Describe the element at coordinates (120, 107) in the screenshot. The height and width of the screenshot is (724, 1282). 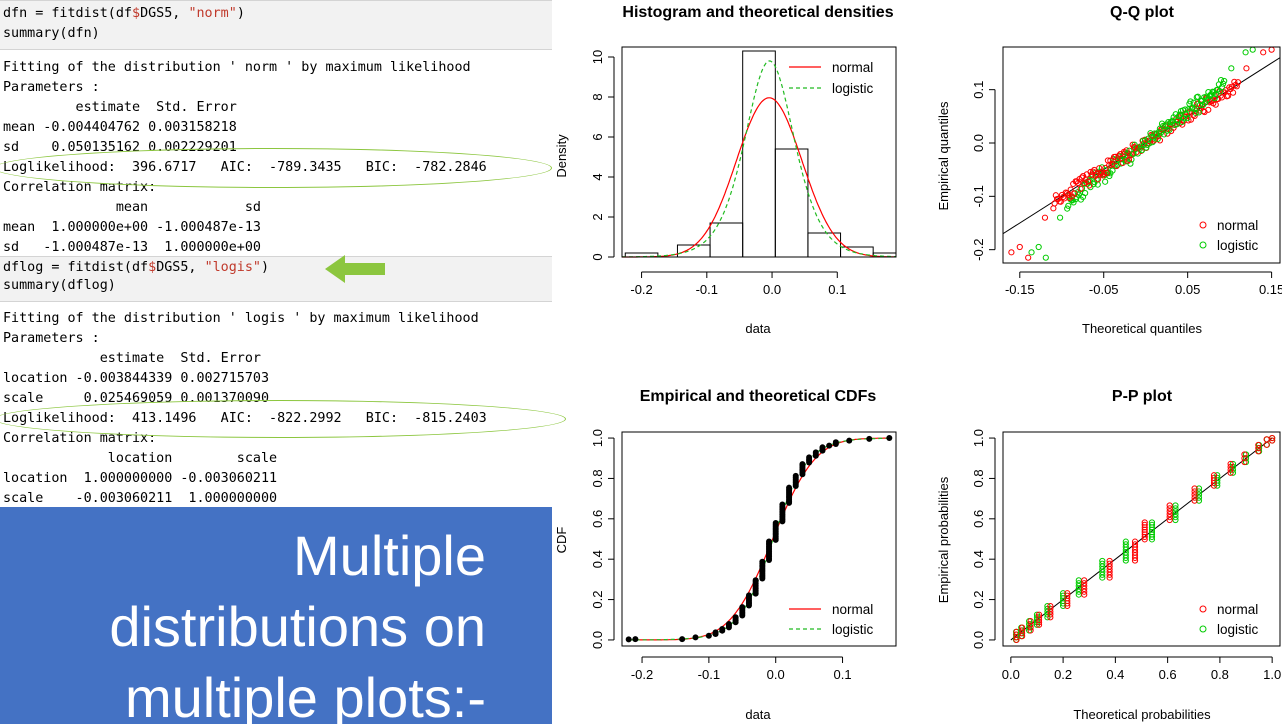
I see `output-line: estimate Std. Error` at that location.